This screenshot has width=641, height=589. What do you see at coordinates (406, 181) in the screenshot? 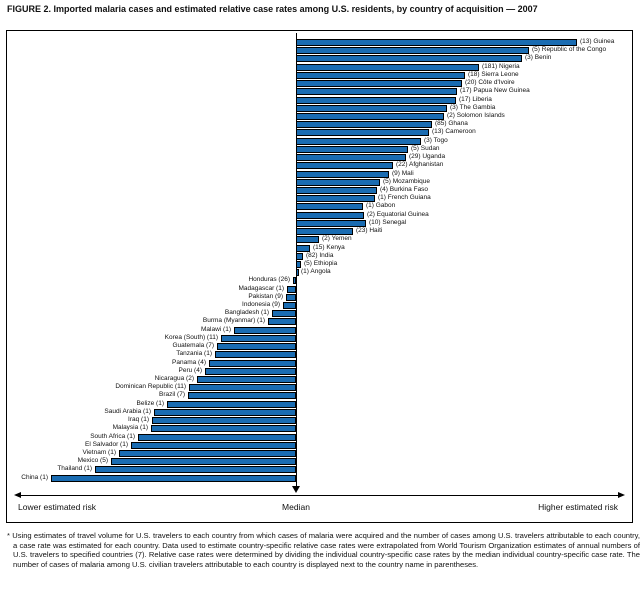
I see `bar-label: (5) Mozambique` at bounding box center [406, 181].